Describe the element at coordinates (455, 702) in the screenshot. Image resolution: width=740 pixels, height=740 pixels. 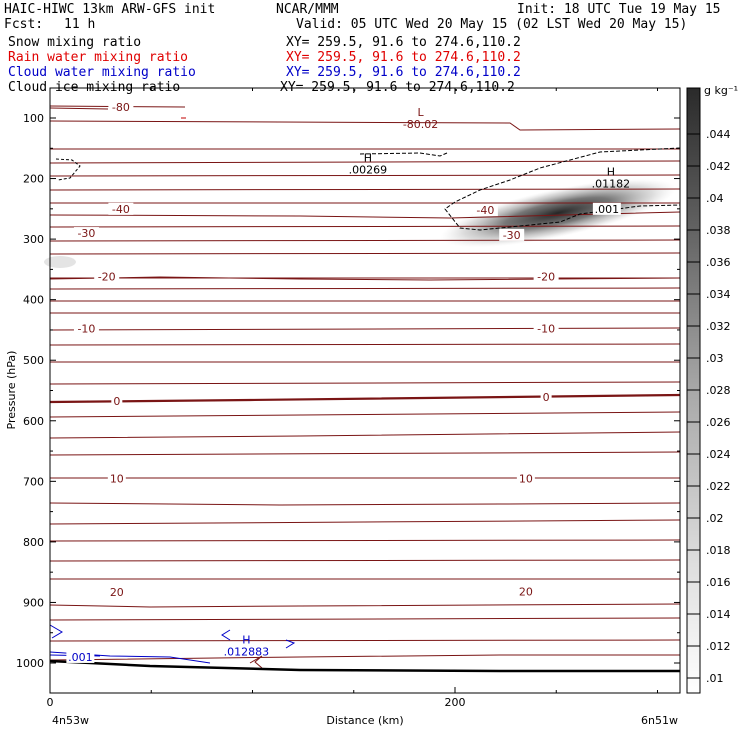
I see `x-tick-label: 200` at that location.